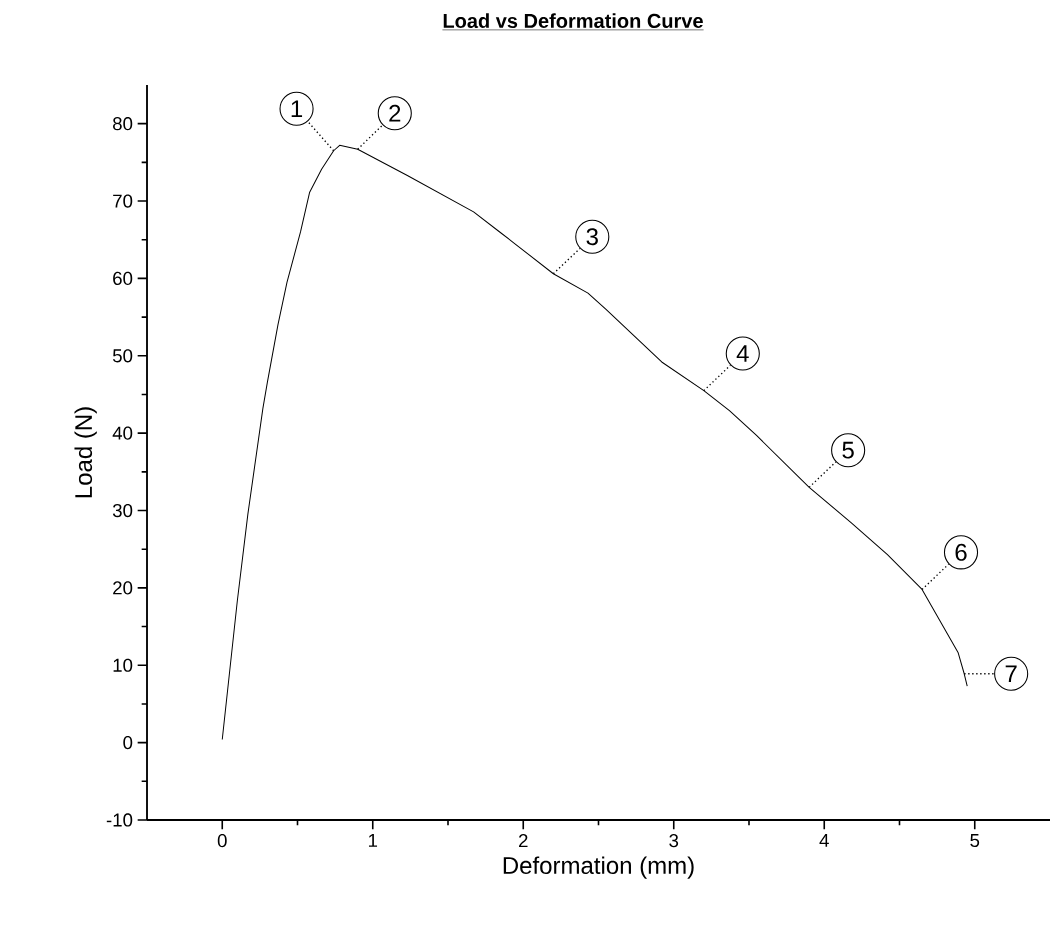 The image size is (1053, 930). I want to click on y-tick-label: 60, so click(123, 278).